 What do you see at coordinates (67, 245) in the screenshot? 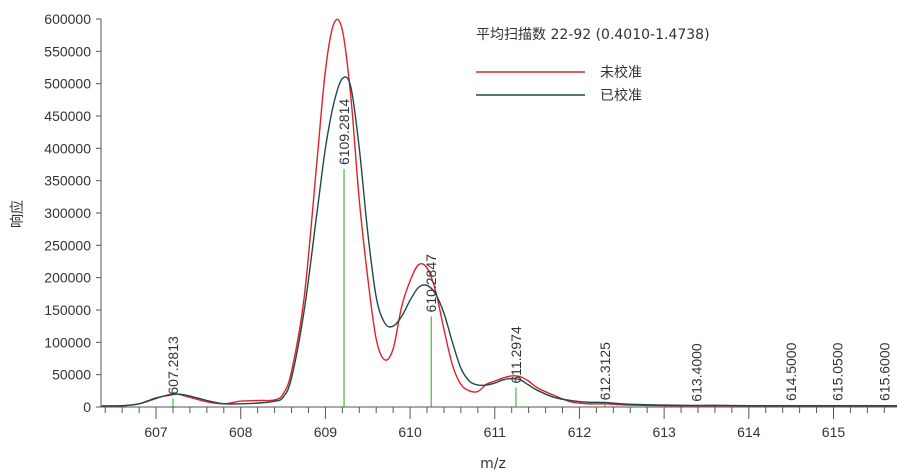
I see `y-tick-label: 250000` at bounding box center [67, 245].